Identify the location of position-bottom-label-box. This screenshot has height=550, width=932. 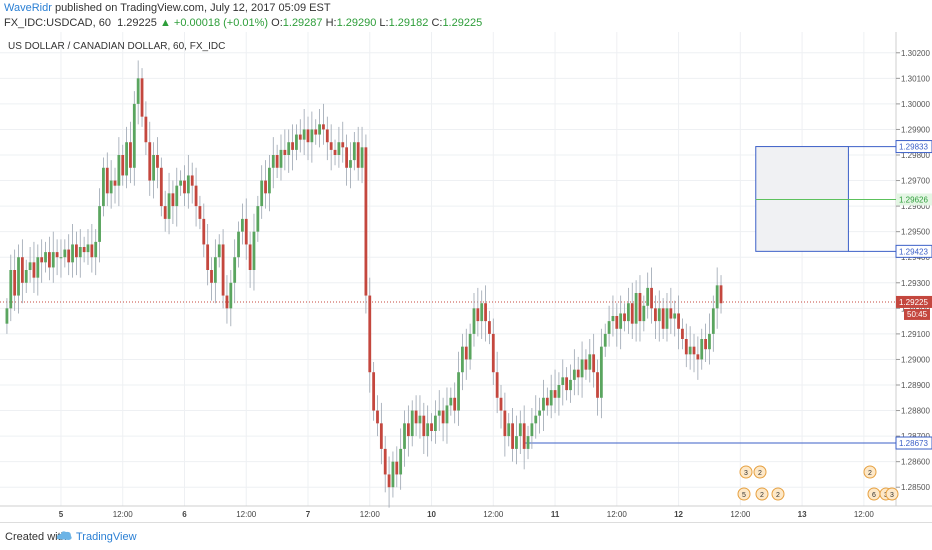
(913, 251).